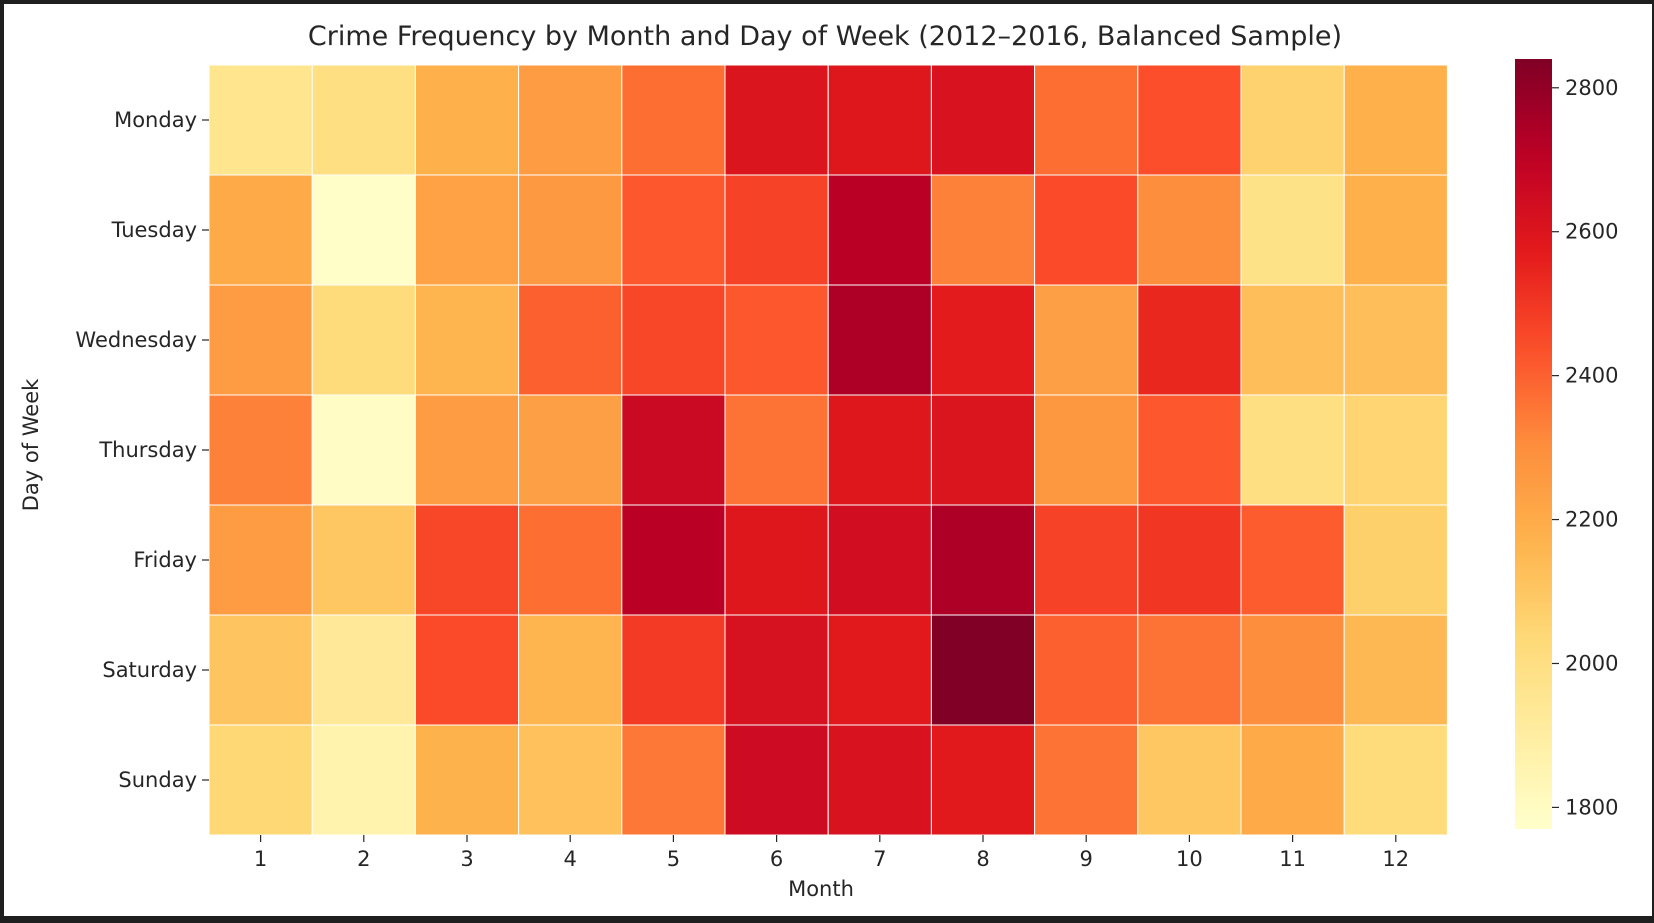 Image resolution: width=1654 pixels, height=923 pixels. I want to click on y-tick-label: Wednesday, so click(136, 340).